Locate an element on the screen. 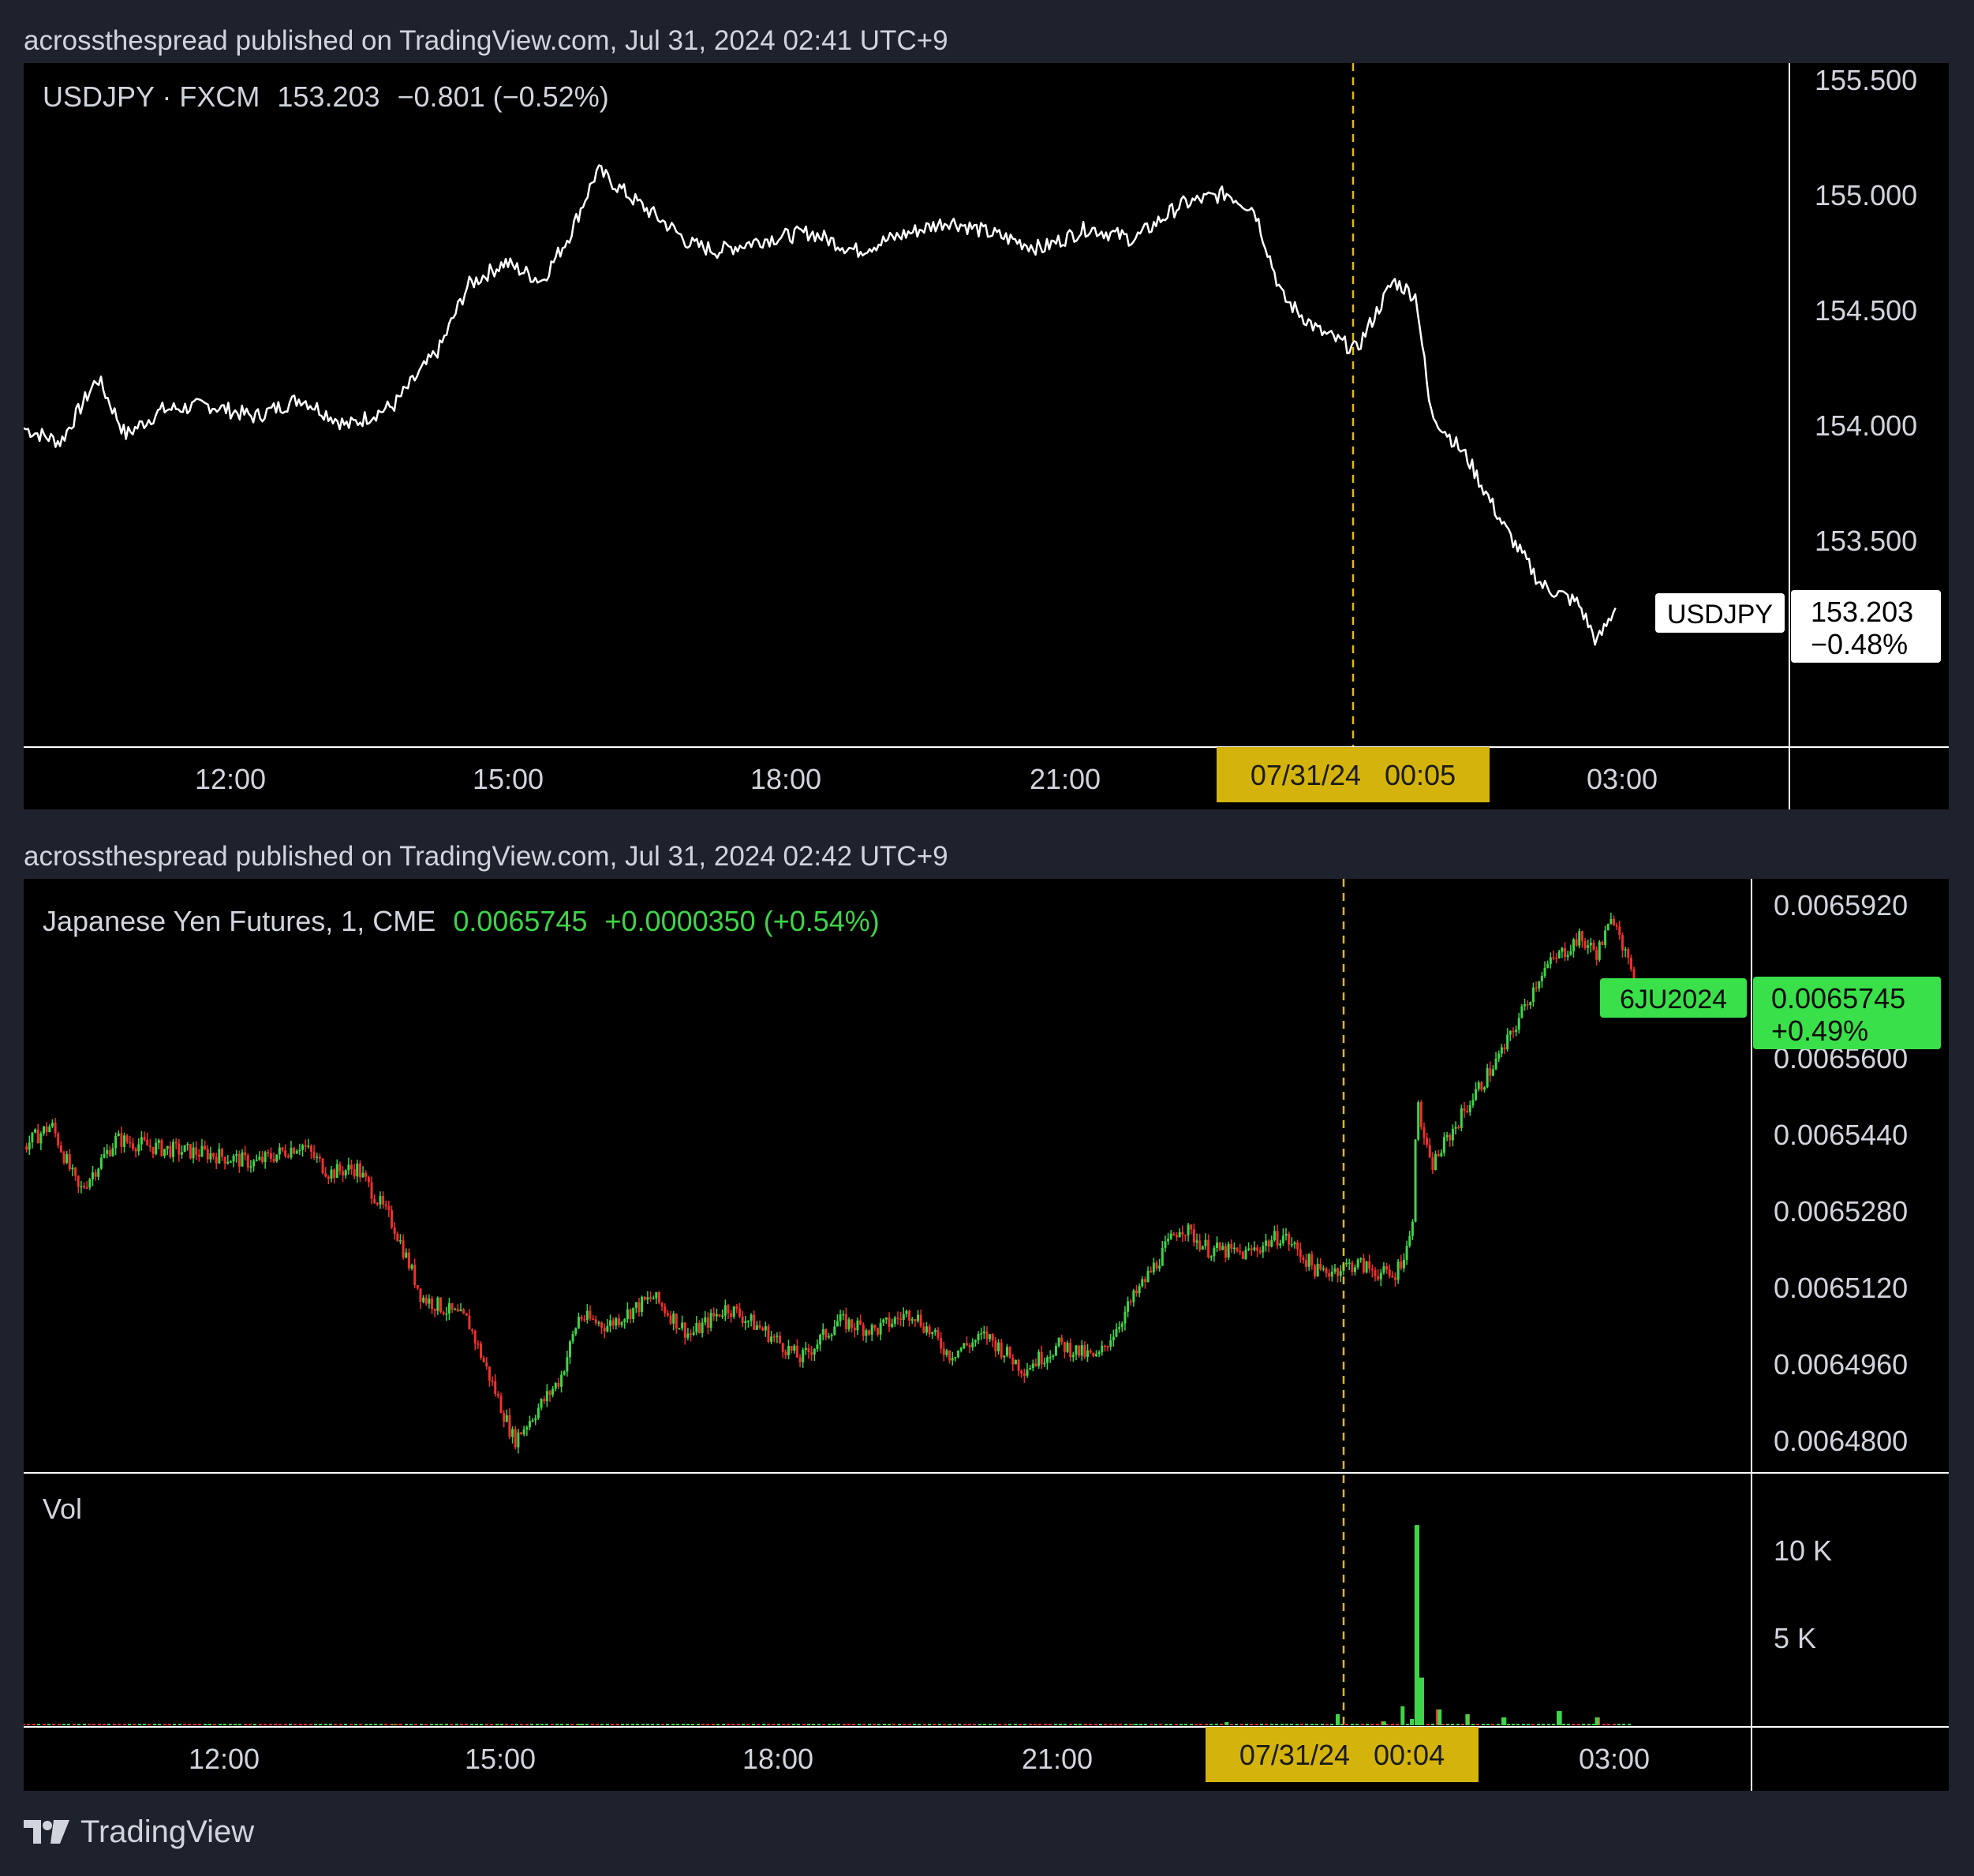 This screenshot has height=1876, width=1974. y-tick-label: 0.0065440 is located at coordinates (1841, 1135).